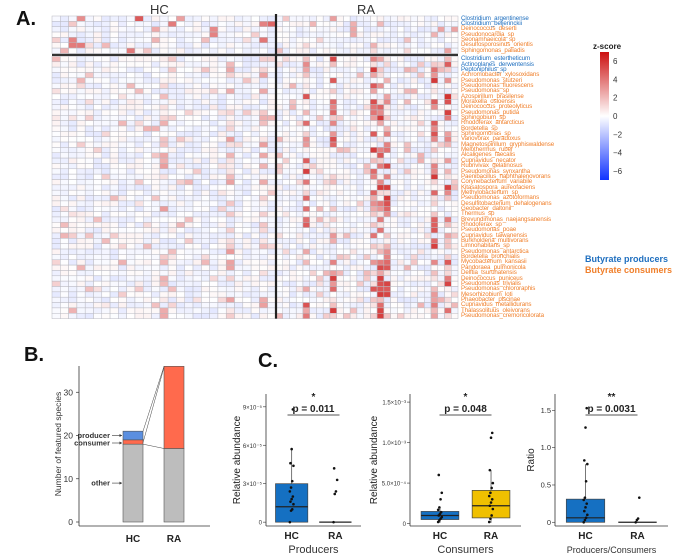  What do you see at coordinates (549, 522) in the screenshot?
I see `y-tick-label: 0` at bounding box center [549, 522].